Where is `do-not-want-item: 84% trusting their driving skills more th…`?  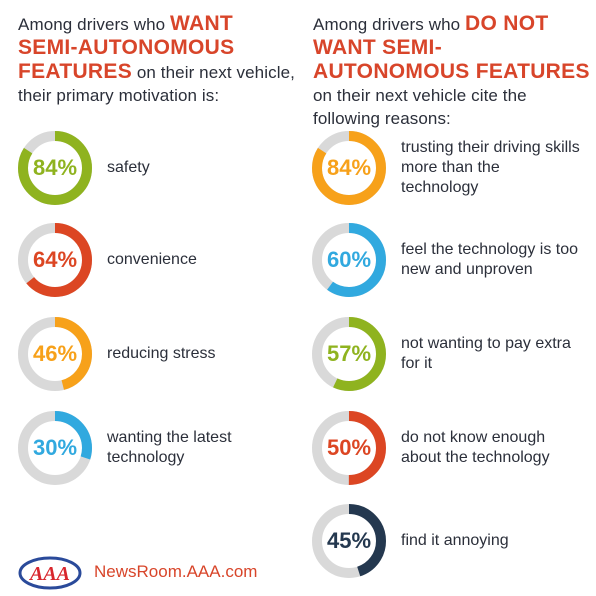 do-not-want-item: 84% trusting their driving skills more th… is located at coordinates (446, 168).